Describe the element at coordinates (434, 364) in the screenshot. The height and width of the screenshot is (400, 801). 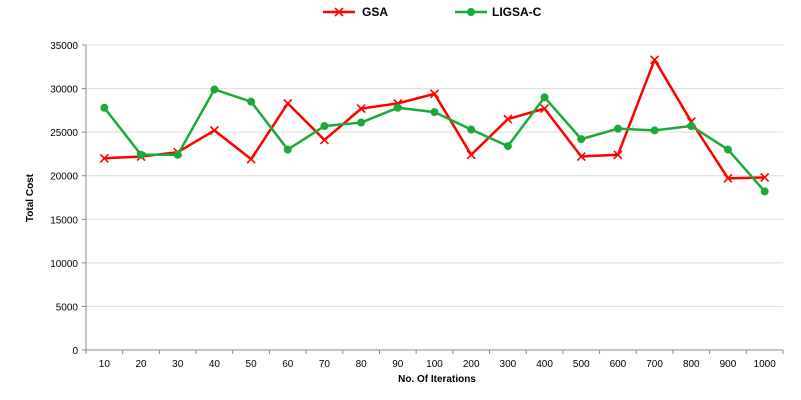
I see `x-tick-label: 100` at that location.